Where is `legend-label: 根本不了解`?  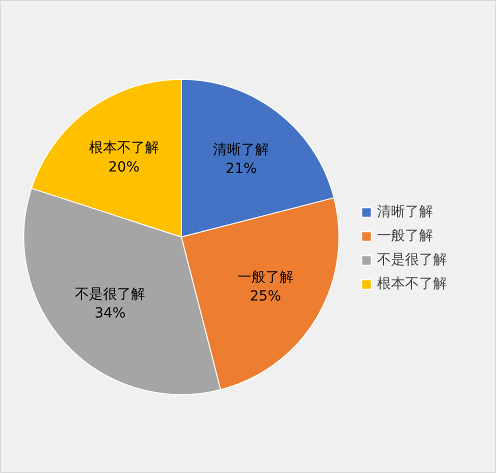 legend-label: 根本不了解 is located at coordinates (412, 284).